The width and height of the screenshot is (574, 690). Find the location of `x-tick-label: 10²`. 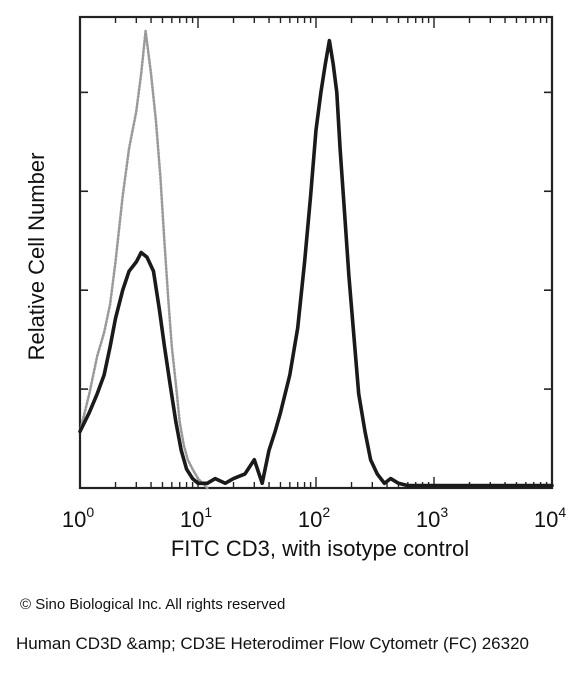

x-tick-label: 10² is located at coordinates (314, 518).